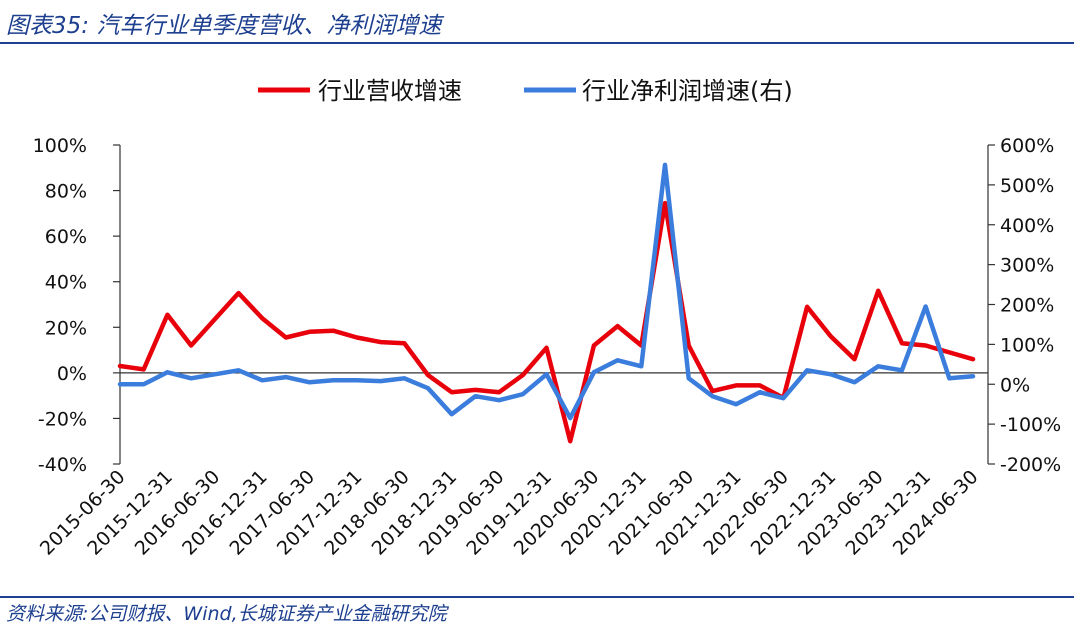  I want to click on y-left-tick-label: 80%, so click(66, 192).